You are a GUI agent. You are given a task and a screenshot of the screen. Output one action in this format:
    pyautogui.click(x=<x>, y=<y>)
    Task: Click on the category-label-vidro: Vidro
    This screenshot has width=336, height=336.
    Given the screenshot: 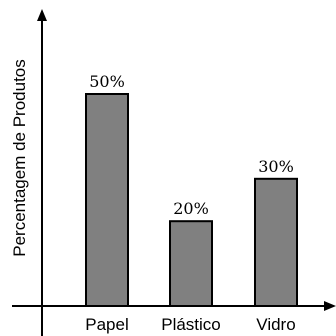 What is the action you would take?
    pyautogui.click(x=275, y=324)
    